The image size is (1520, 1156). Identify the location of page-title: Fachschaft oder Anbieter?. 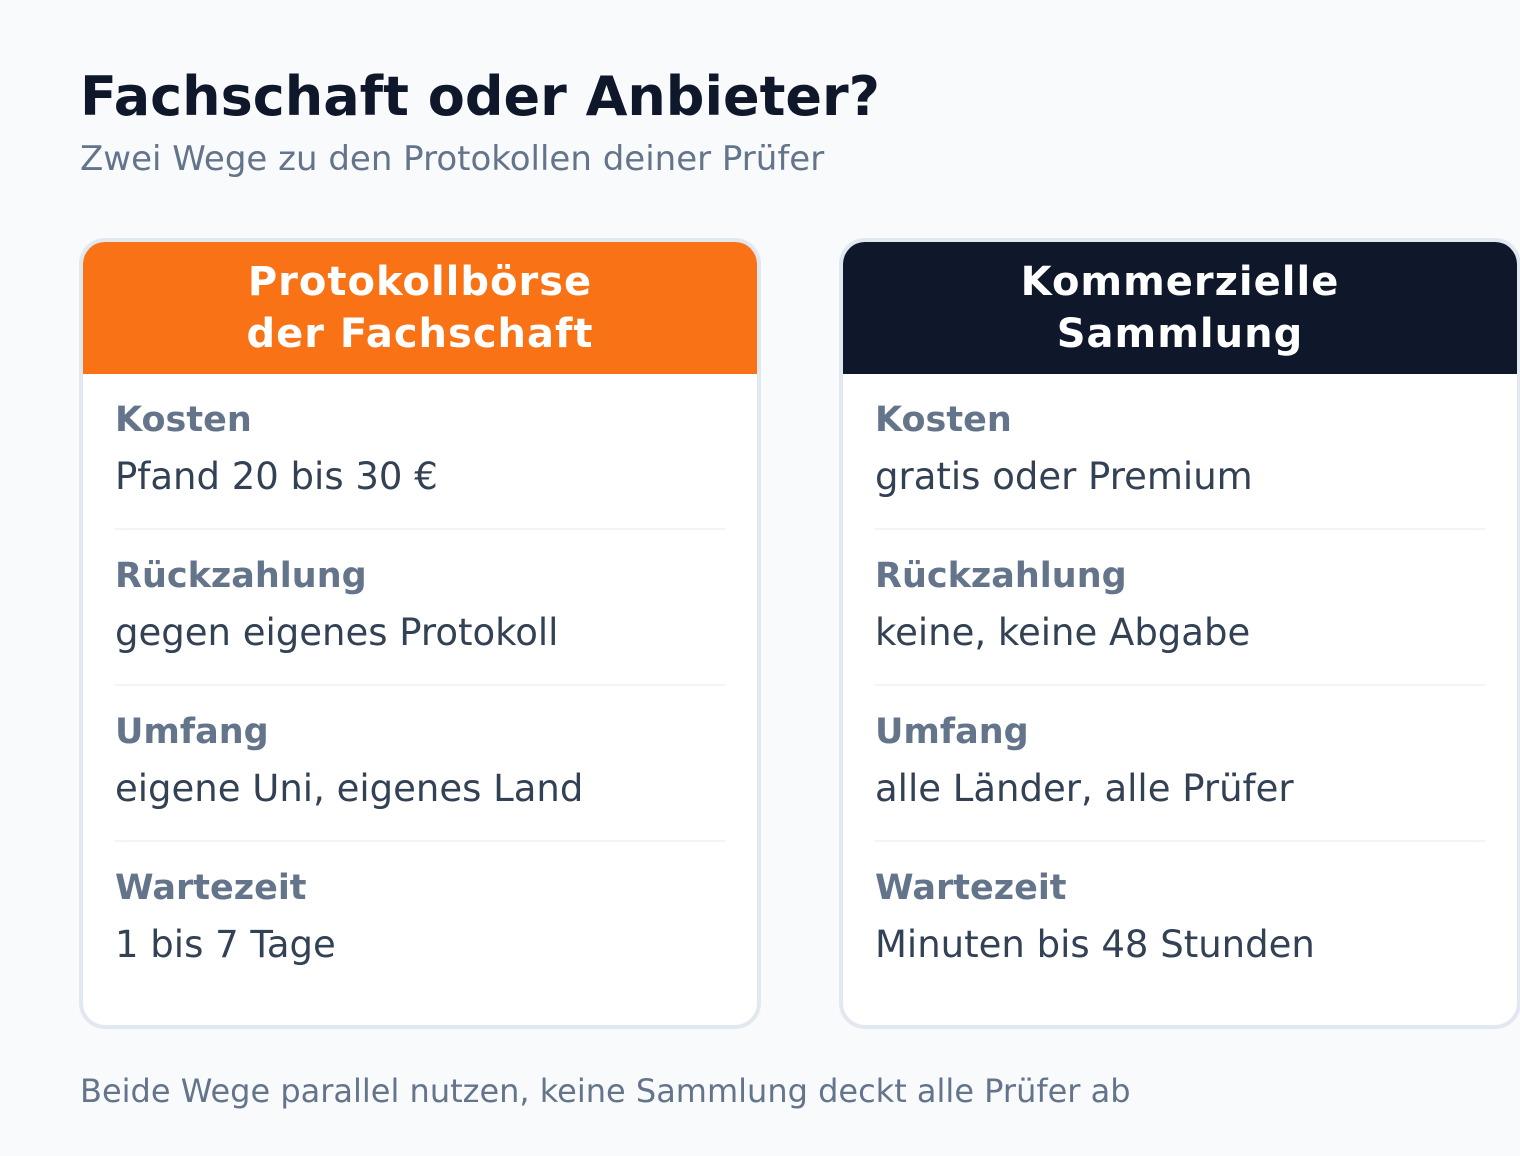
(480, 96).